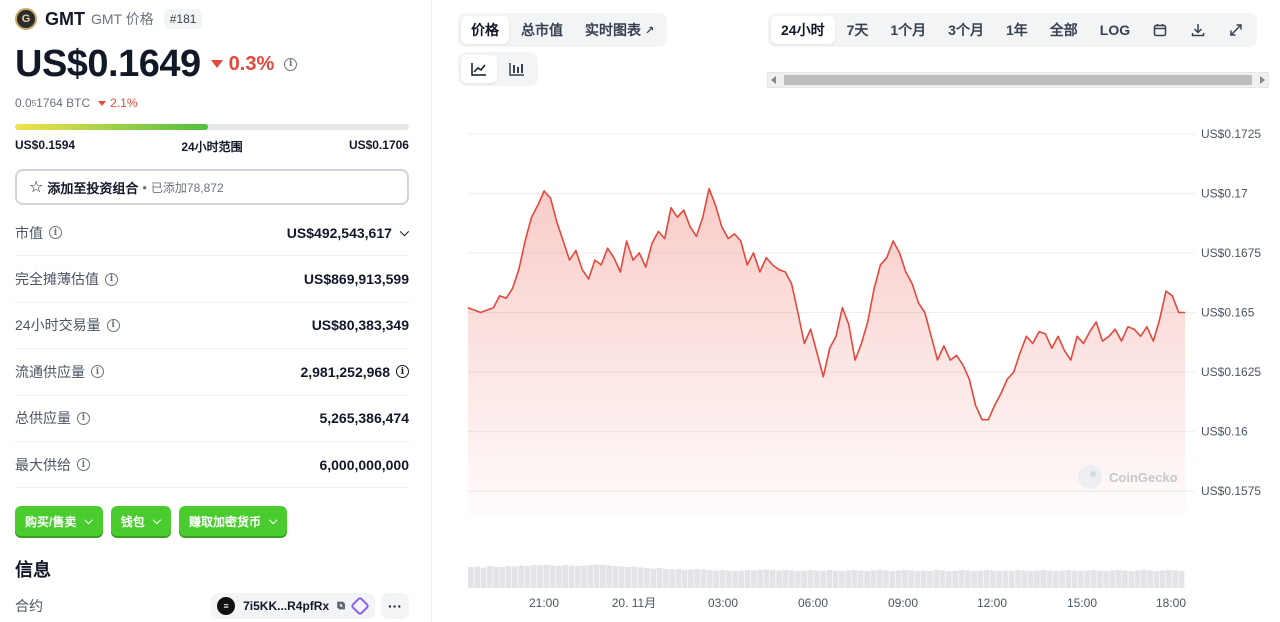 This screenshot has width=1280, height=622. I want to click on x-tick-label: 06:00, so click(813, 603).